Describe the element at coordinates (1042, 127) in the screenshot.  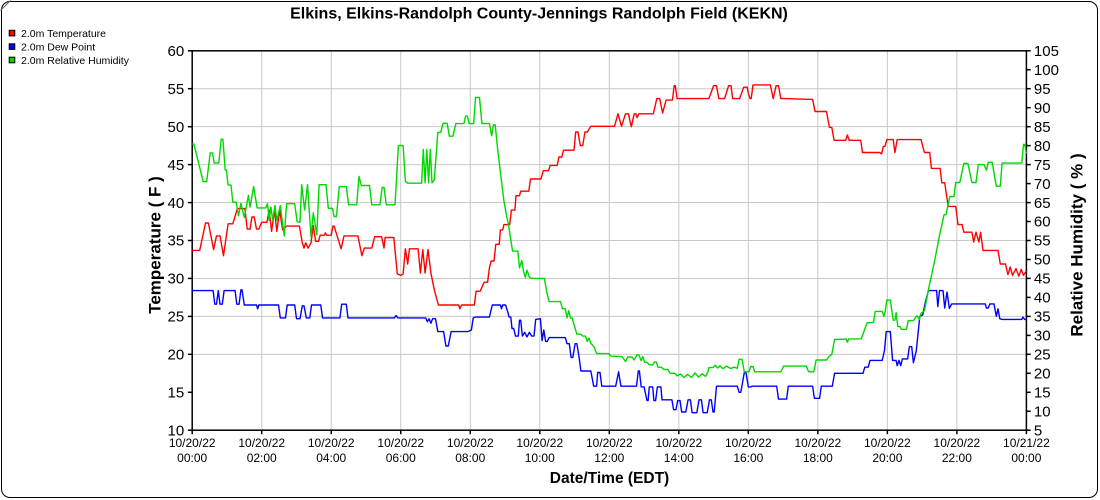
I see `svg-text: 85` at that location.